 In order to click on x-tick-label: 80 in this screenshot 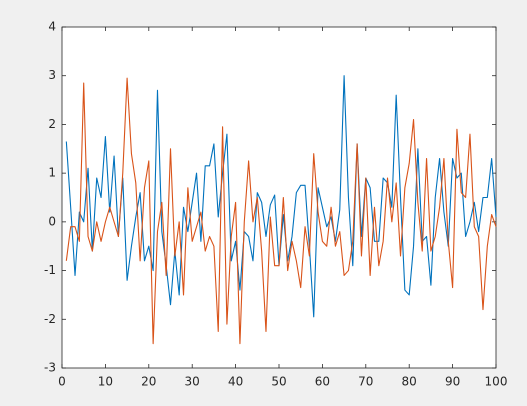, I will do `click(409, 382)`.